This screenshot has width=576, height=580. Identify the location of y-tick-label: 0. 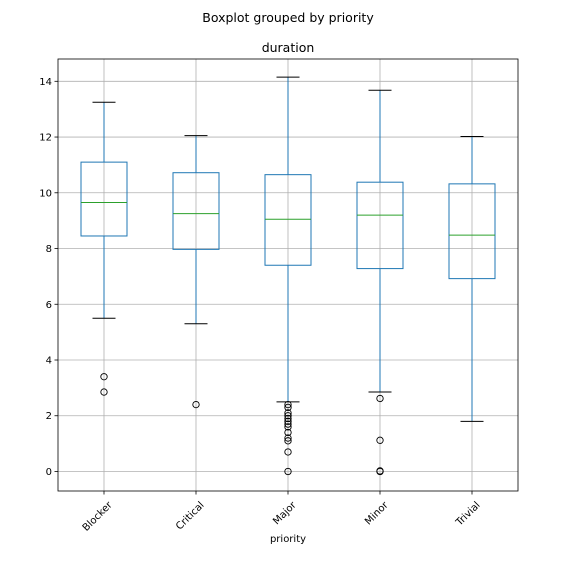
(49, 472).